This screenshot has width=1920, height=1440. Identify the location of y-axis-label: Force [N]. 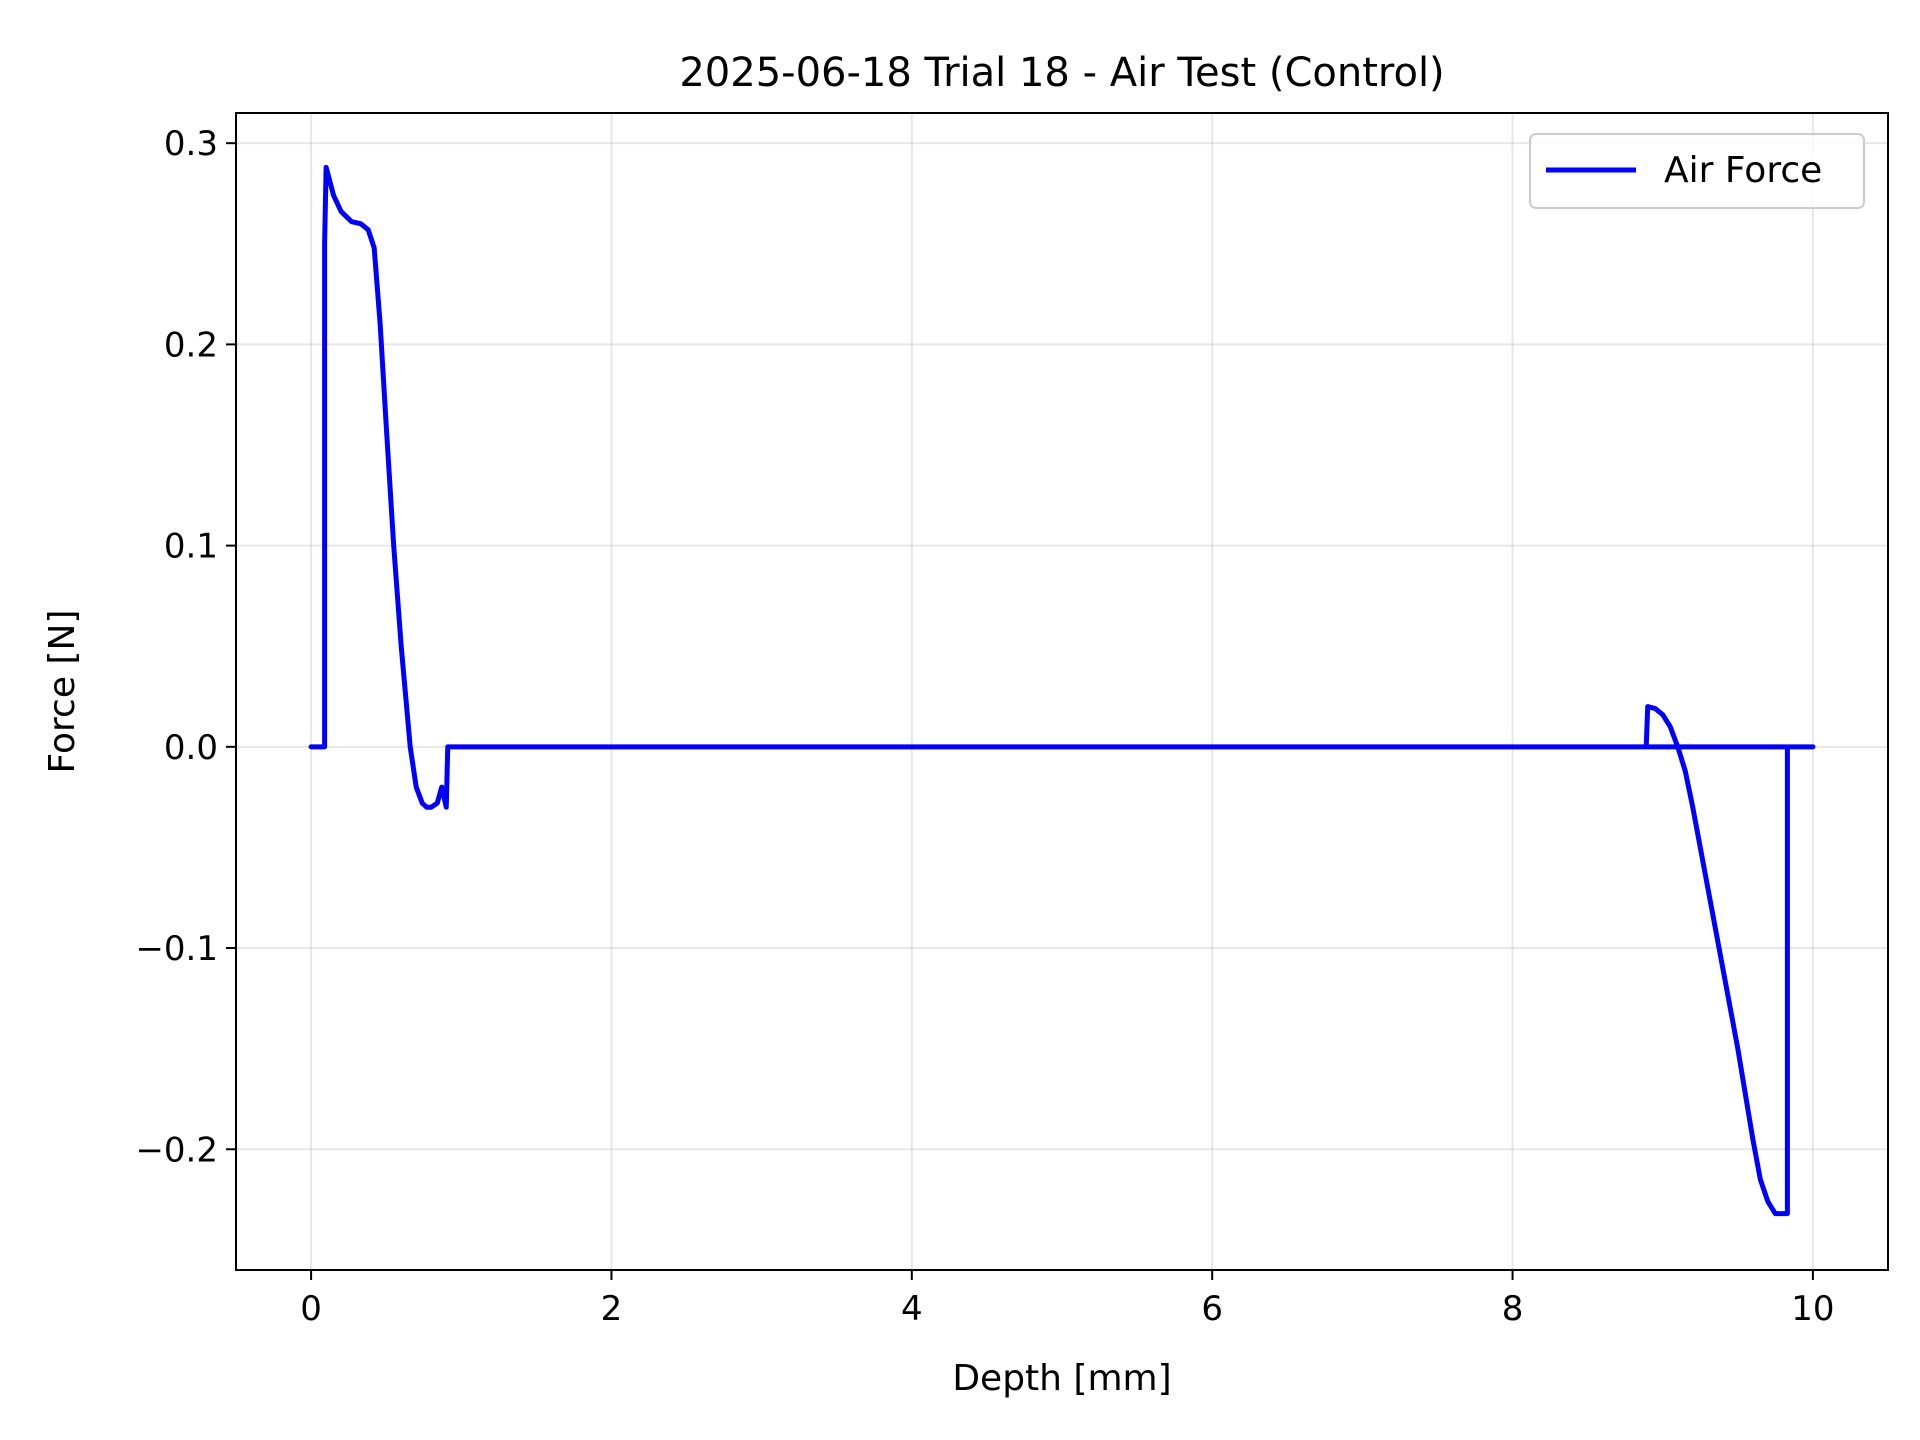
(62, 692).